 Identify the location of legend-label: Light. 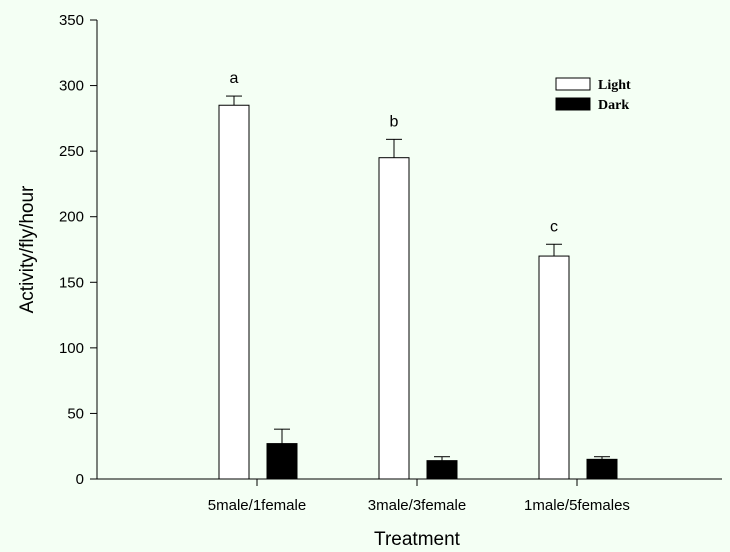
(614, 85).